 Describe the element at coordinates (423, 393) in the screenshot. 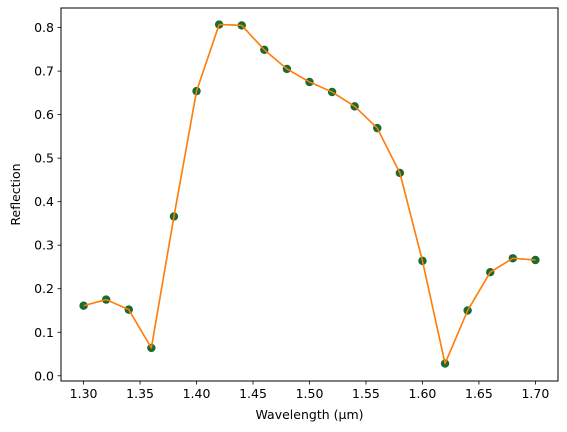

I see `x-tick-label: 1.60` at that location.